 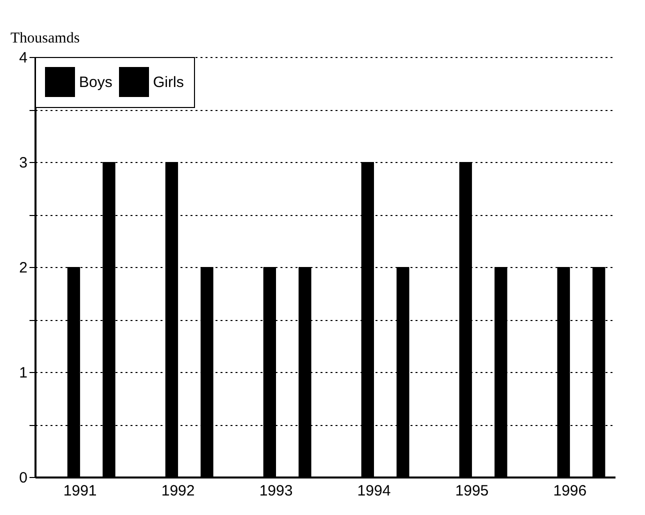 What do you see at coordinates (23, 58) in the screenshot?
I see `y-tick-label: 4` at bounding box center [23, 58].